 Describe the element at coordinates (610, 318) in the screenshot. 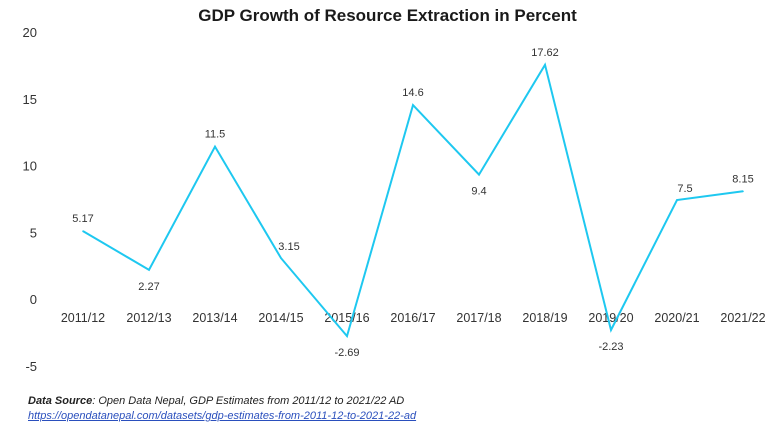

I see `x-tick-label: 2019/20` at that location.